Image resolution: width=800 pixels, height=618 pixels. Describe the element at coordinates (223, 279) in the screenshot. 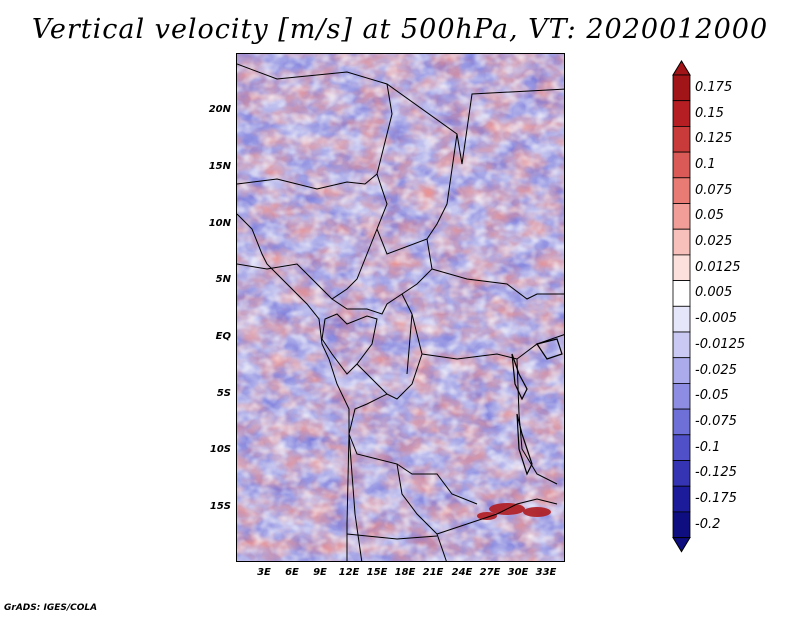

I see `lat-tick-label: 5N` at that location.